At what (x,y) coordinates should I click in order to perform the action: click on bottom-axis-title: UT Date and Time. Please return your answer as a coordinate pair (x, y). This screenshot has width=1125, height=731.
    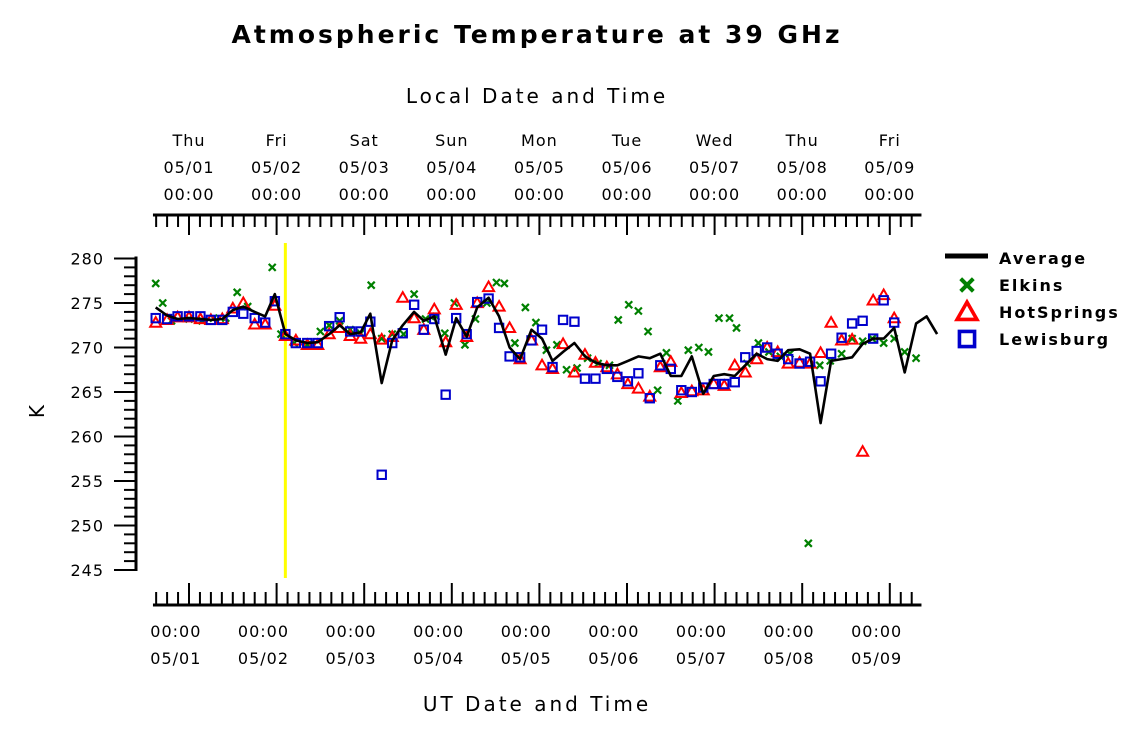
    Looking at the image, I should click on (537, 704).